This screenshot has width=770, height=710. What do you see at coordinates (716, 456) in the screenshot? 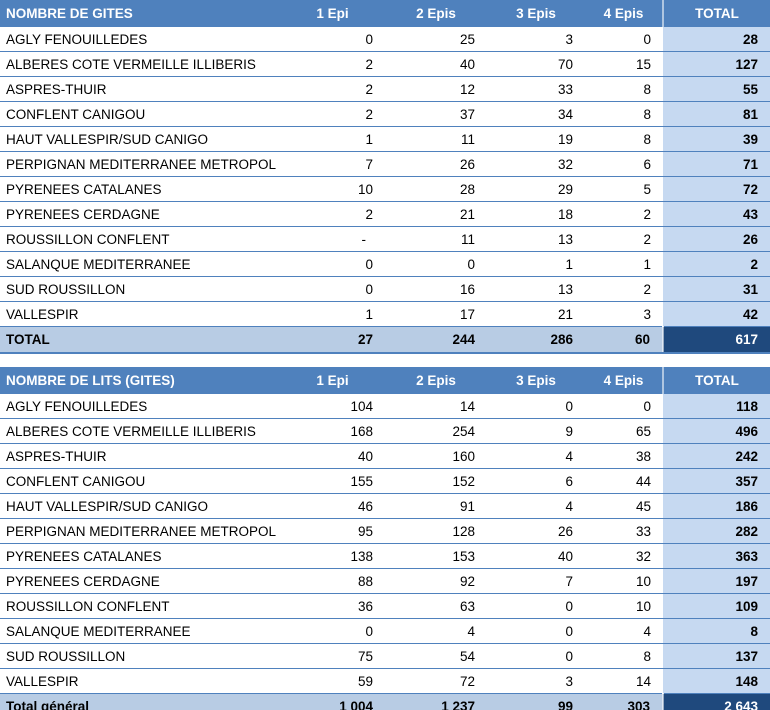
I see `row-total-cell: 242` at bounding box center [716, 456].